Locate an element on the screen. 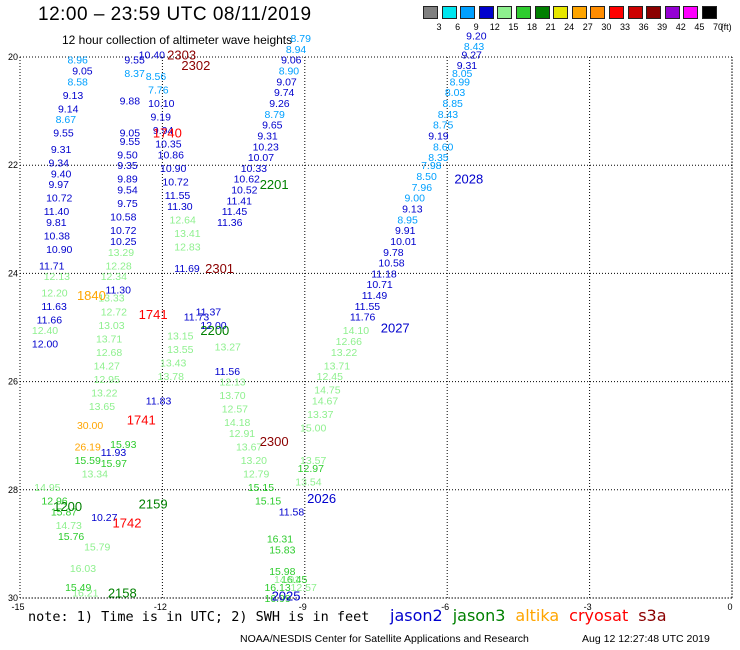 Image resolution: width=740 pixels, height=650 pixels. wave-height-label: 12.57 is located at coordinates (235, 410).